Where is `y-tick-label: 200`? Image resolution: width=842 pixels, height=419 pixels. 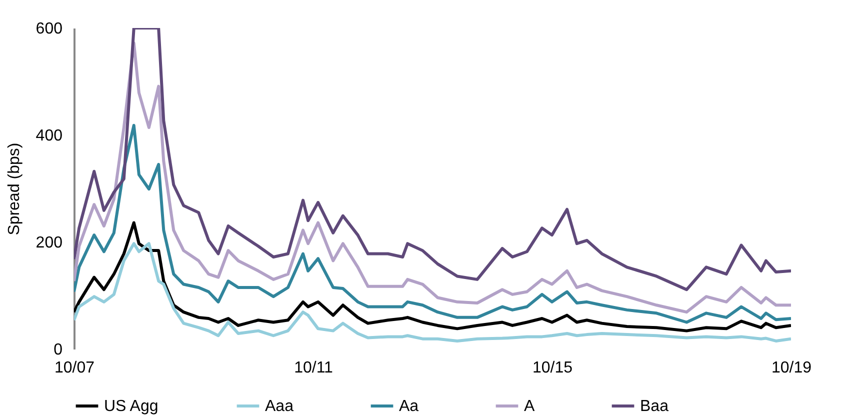 y-tick-label: 200 is located at coordinates (49, 243).